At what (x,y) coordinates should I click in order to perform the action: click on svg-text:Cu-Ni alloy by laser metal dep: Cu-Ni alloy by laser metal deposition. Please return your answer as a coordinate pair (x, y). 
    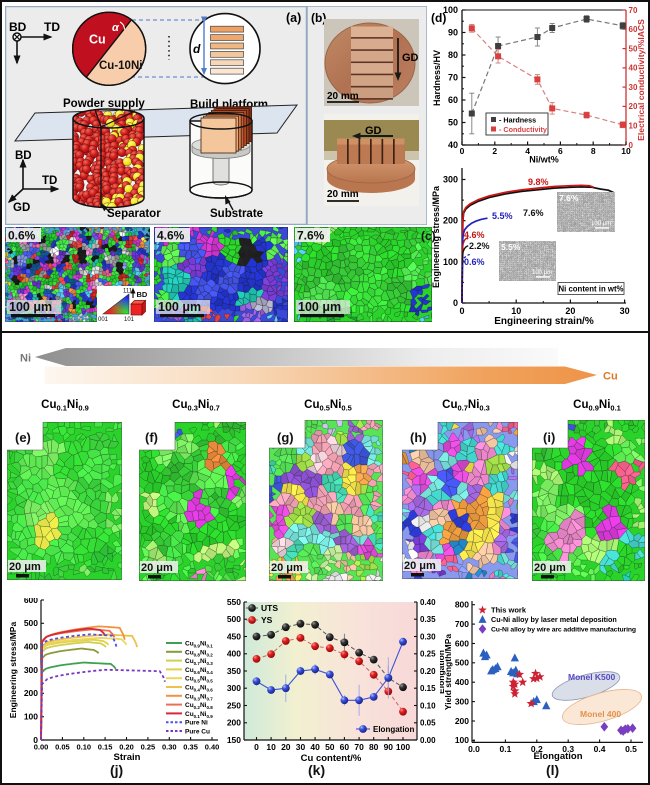
    Looking at the image, I should click on (554, 619).